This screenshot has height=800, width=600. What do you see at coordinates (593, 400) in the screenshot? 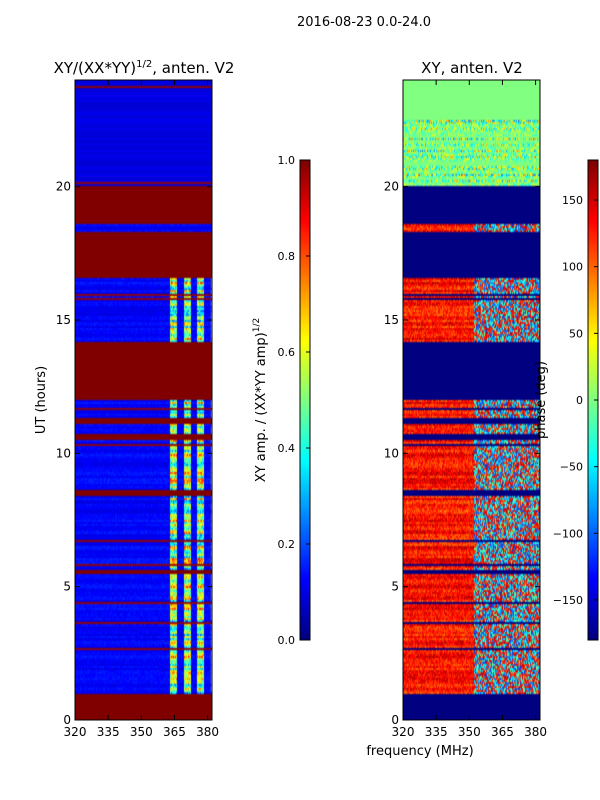
I see `phase-colorbar-gradient` at bounding box center [593, 400].